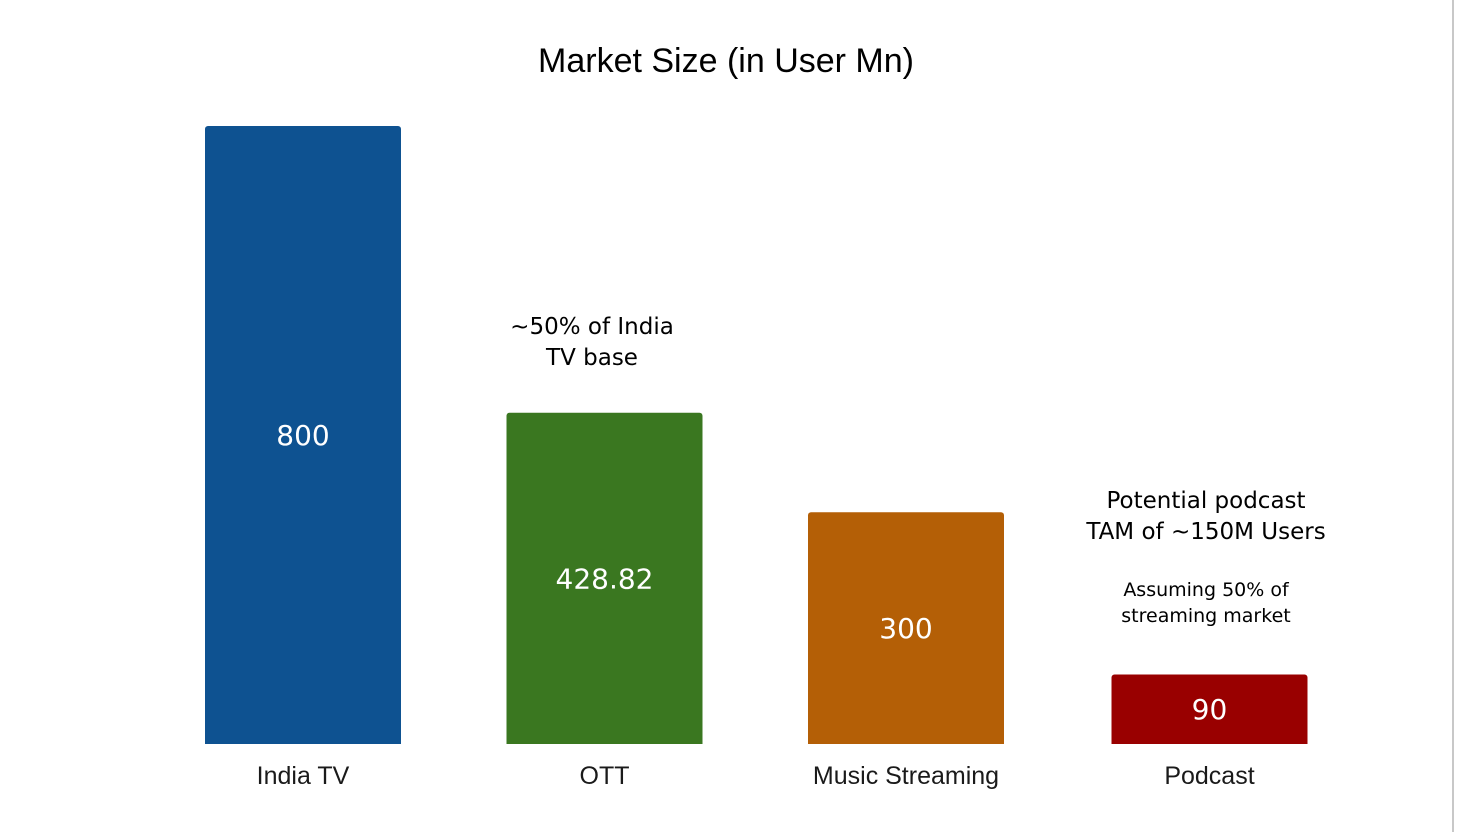 Image resolution: width=1458 pixels, height=832 pixels. What do you see at coordinates (604, 741) in the screenshot?
I see `bar-base-ott` at bounding box center [604, 741].